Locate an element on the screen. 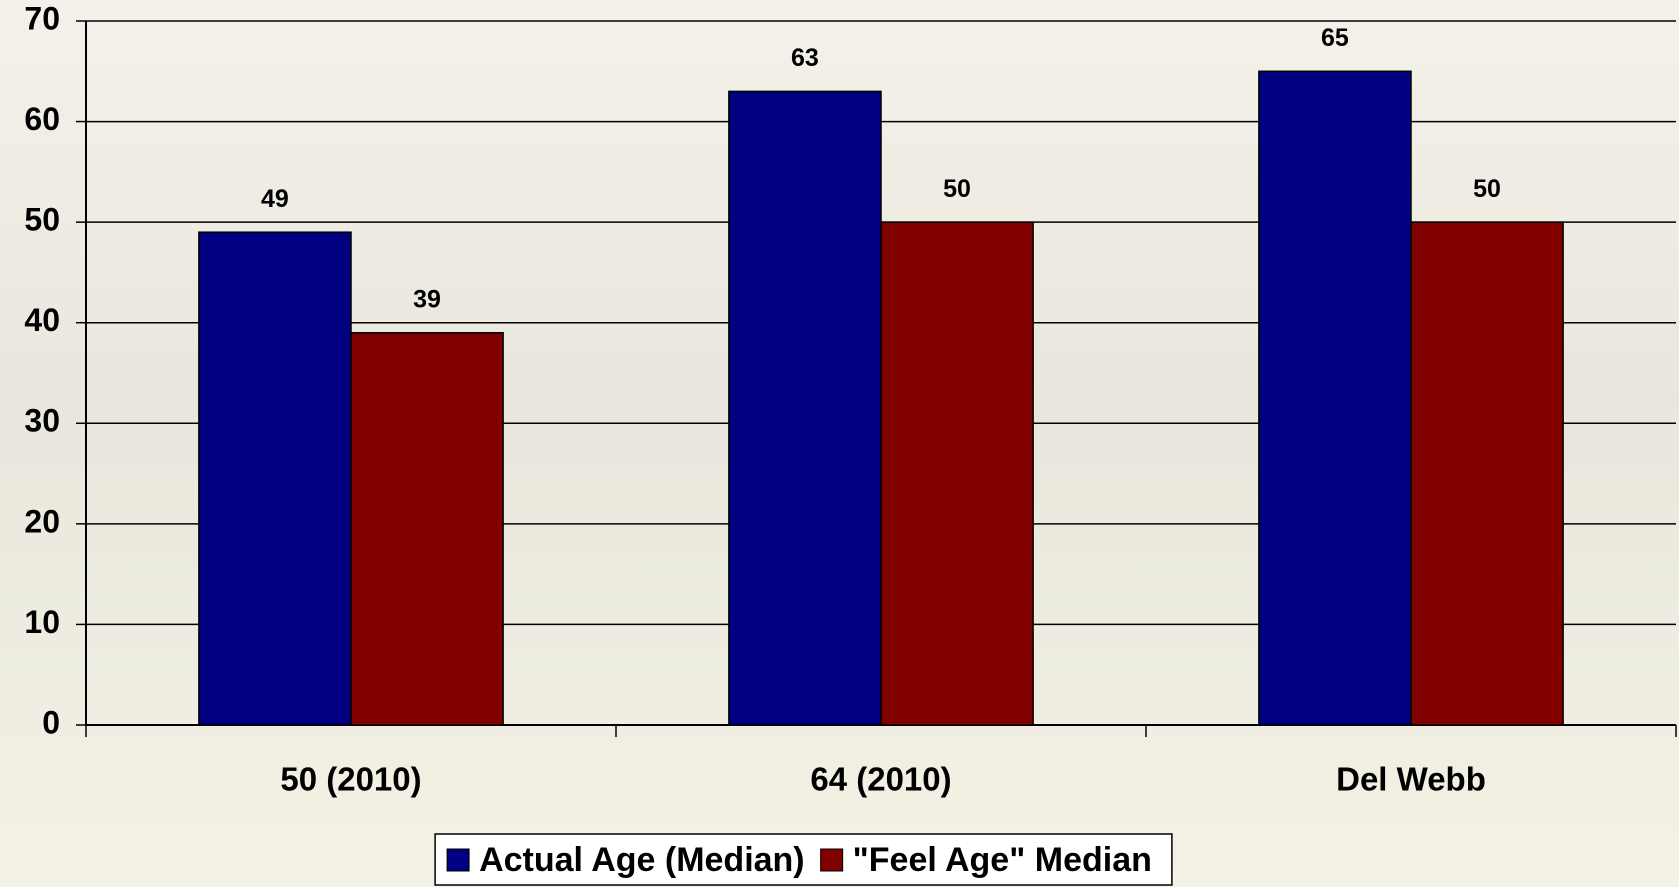  data-label: 39 is located at coordinates (427, 299).